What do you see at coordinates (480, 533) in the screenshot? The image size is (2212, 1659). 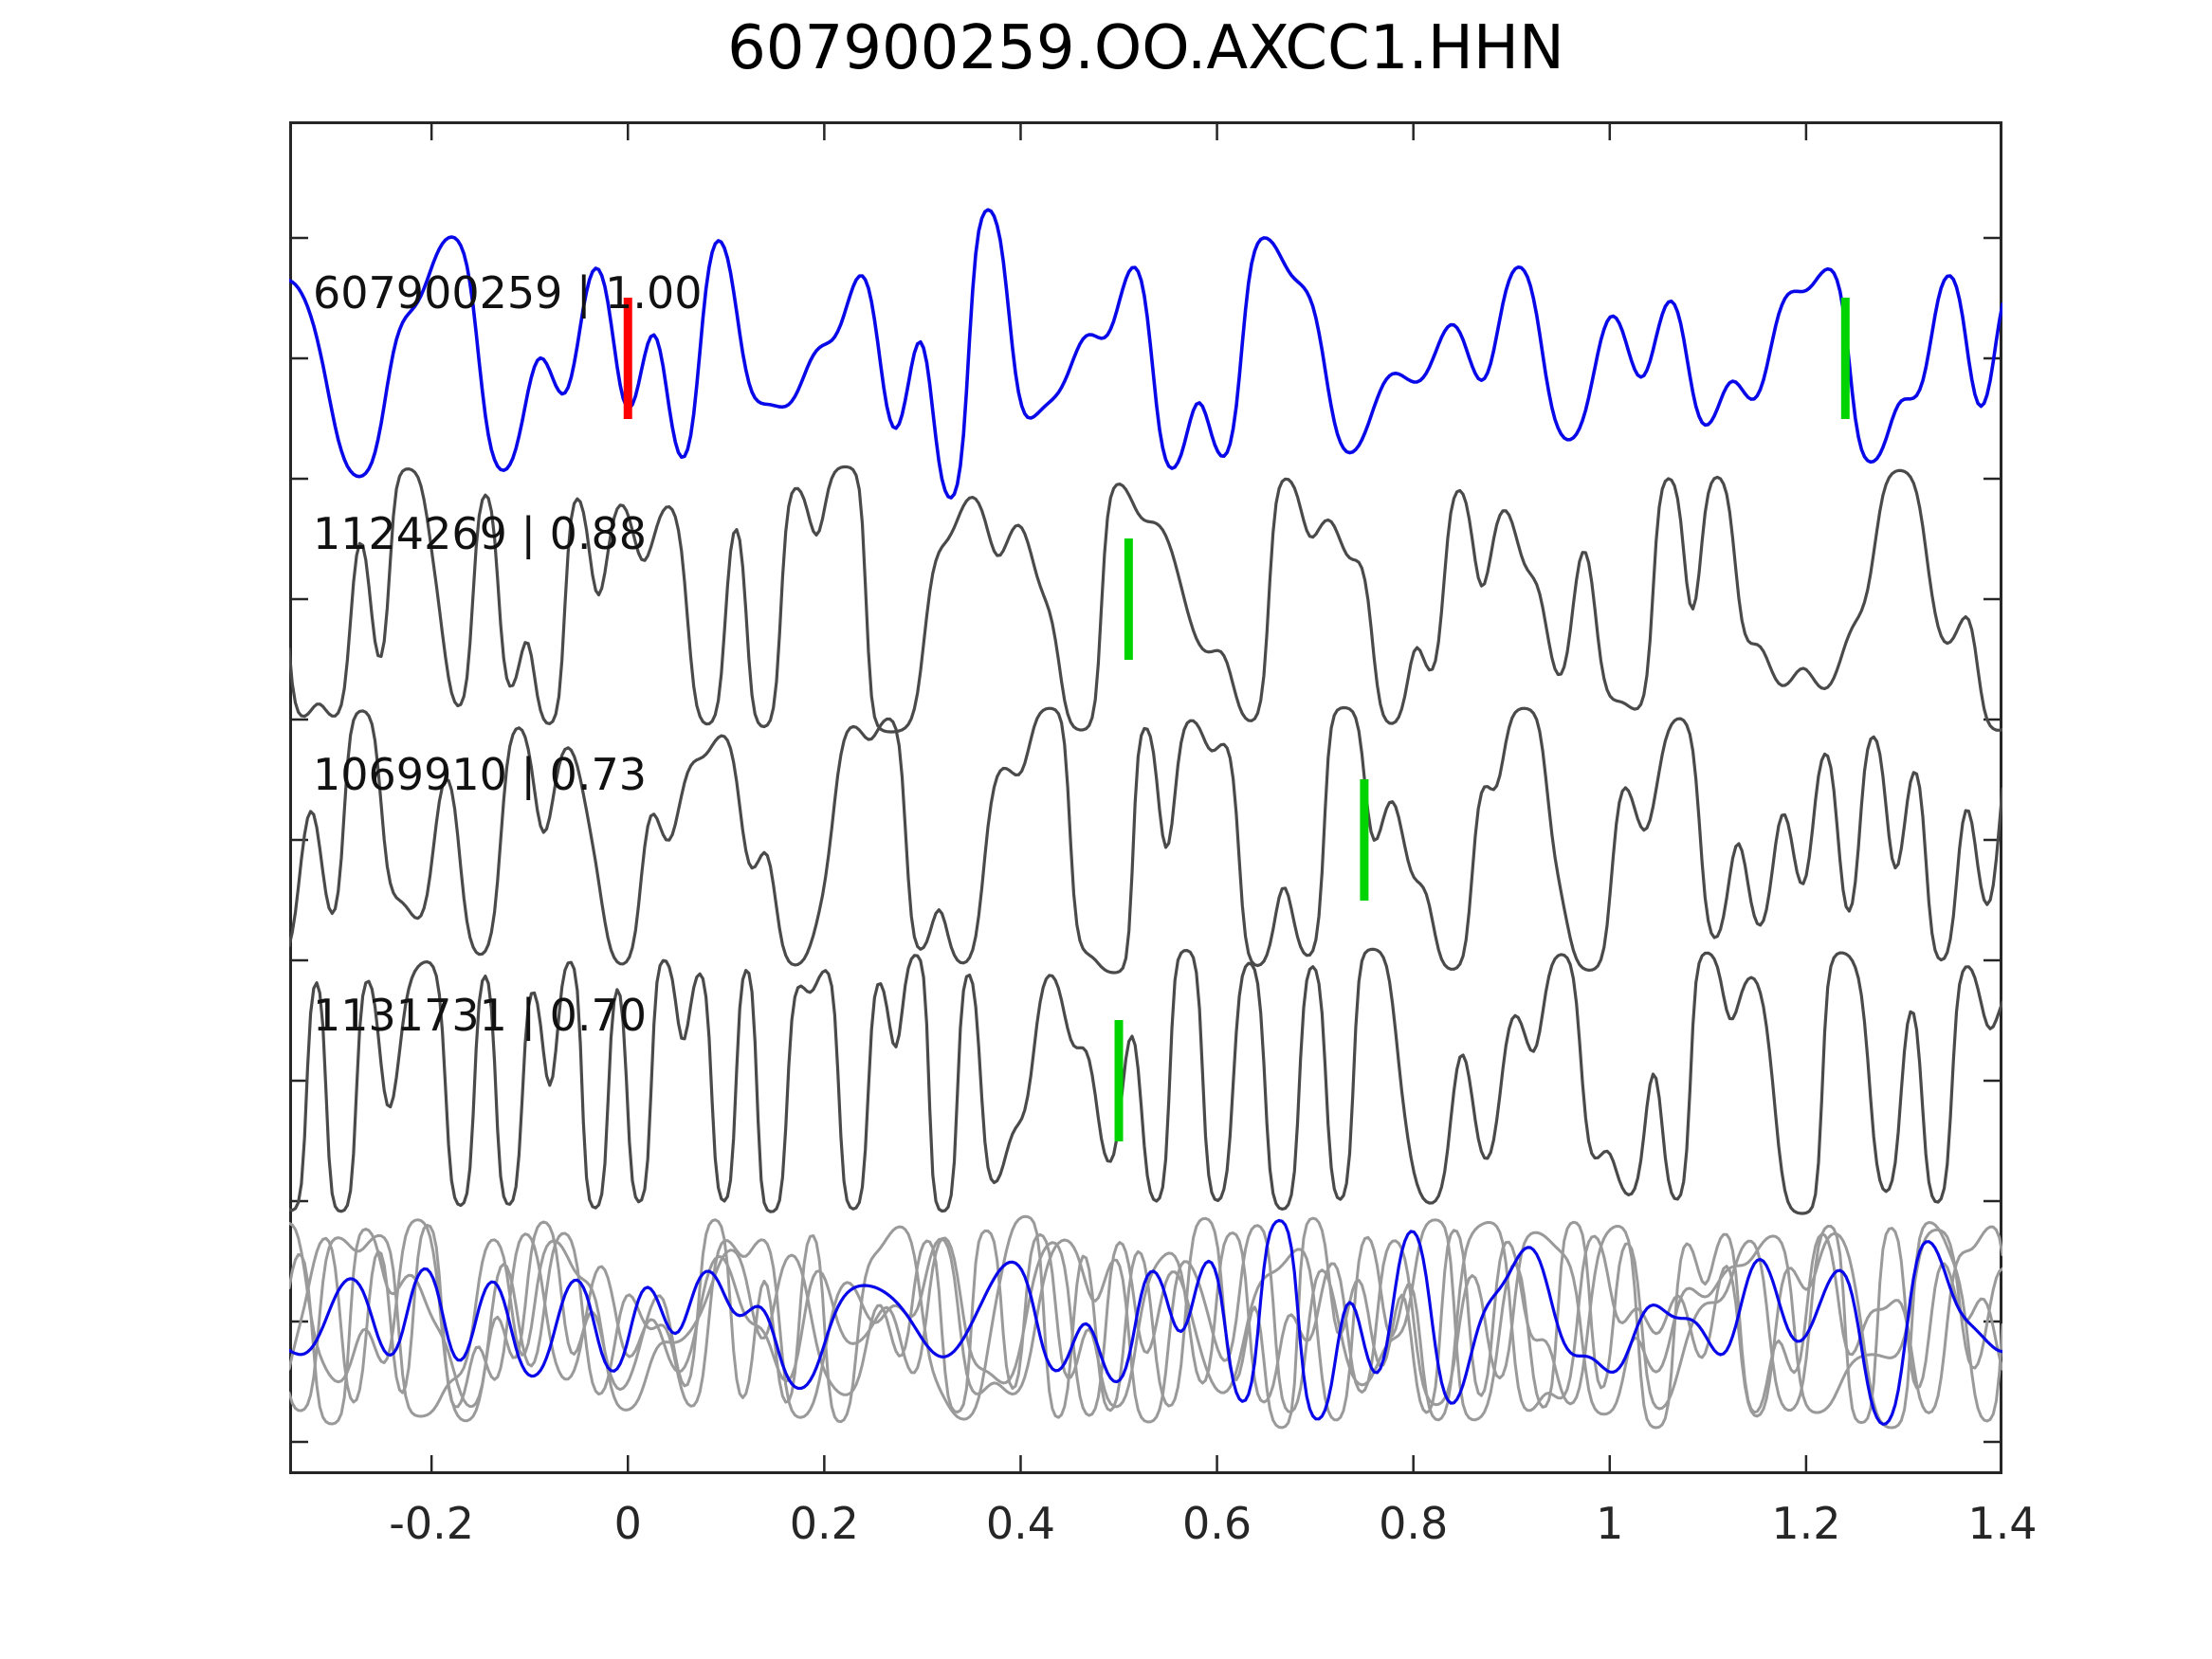 I see `trace-label: 1124269 | 0.88` at bounding box center [480, 533].